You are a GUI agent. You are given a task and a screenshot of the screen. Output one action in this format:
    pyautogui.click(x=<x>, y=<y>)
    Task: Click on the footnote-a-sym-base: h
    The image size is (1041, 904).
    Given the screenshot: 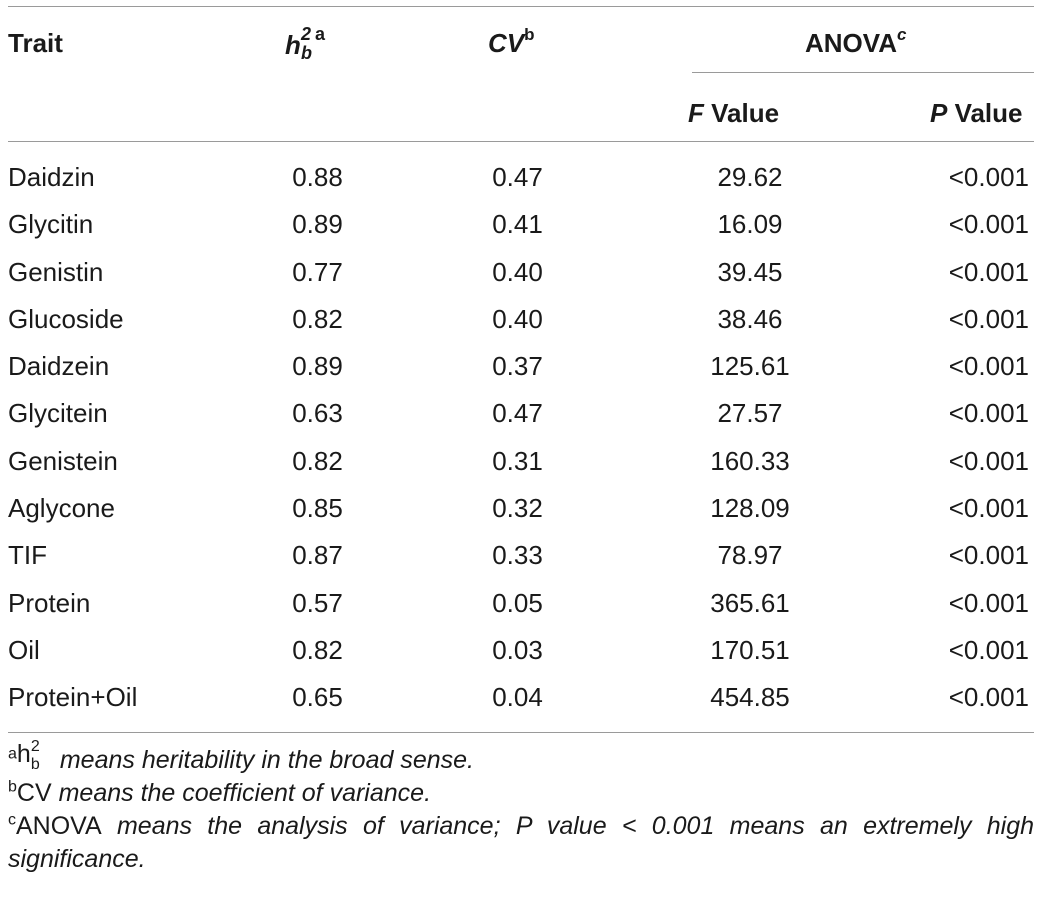 What is the action you would take?
    pyautogui.click(x=23, y=754)
    